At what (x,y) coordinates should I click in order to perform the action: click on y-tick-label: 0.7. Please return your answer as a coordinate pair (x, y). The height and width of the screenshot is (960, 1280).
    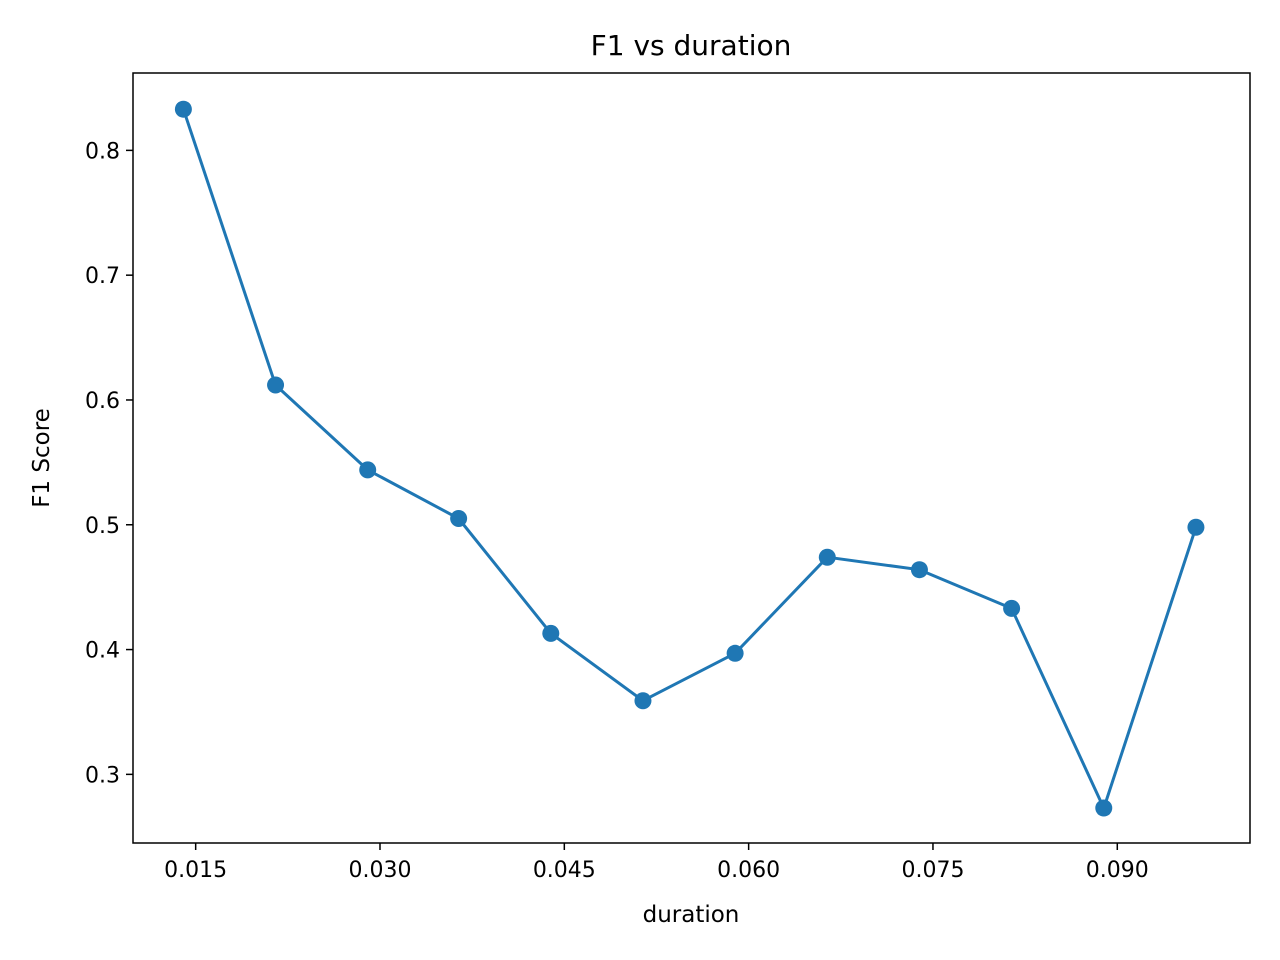
    Looking at the image, I should click on (102, 276).